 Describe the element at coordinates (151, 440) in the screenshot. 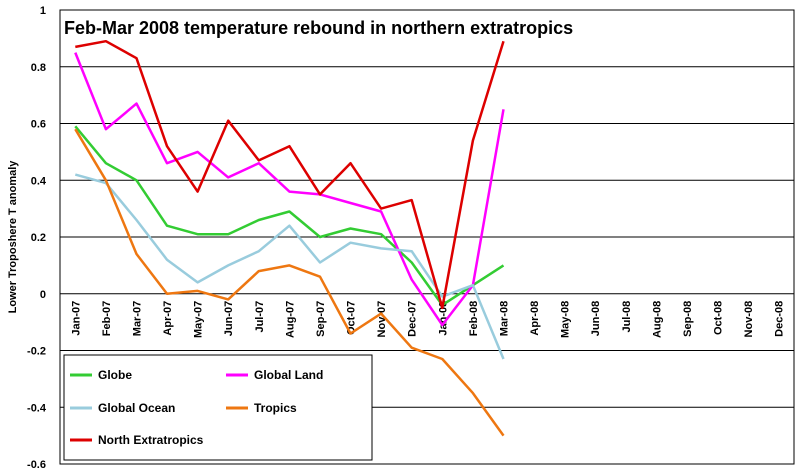

I see `legend-label-north-extratropics: North Extratropics` at that location.